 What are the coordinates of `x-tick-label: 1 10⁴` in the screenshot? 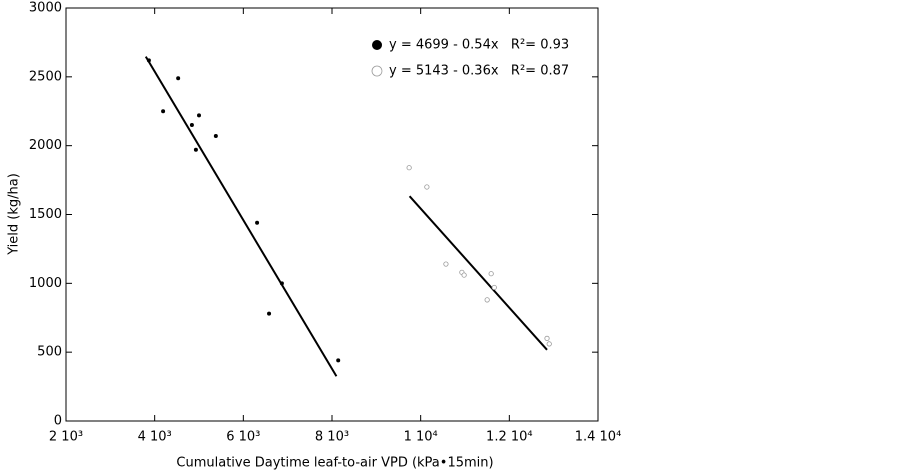 It's located at (421, 437).